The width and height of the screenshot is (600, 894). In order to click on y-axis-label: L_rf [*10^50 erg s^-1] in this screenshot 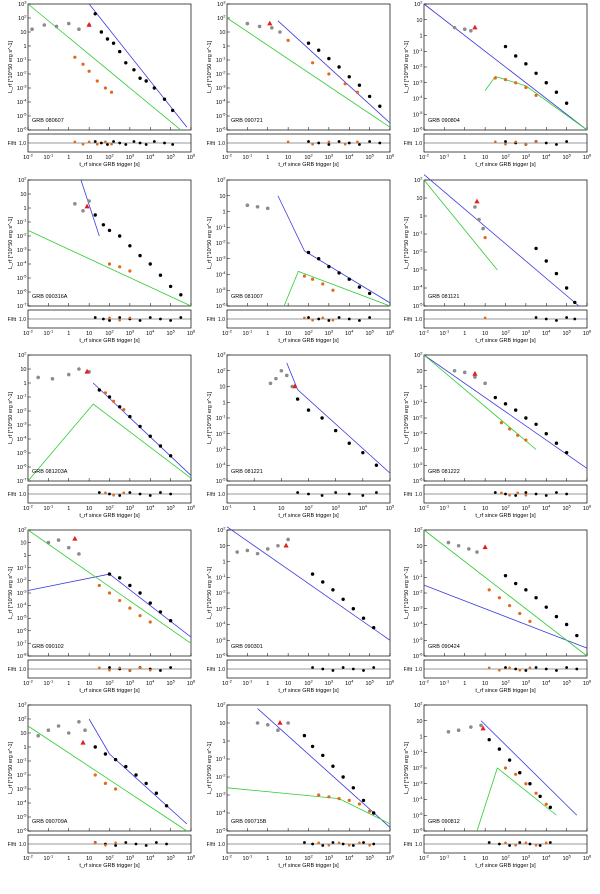, I will do `click(210, 592)`.